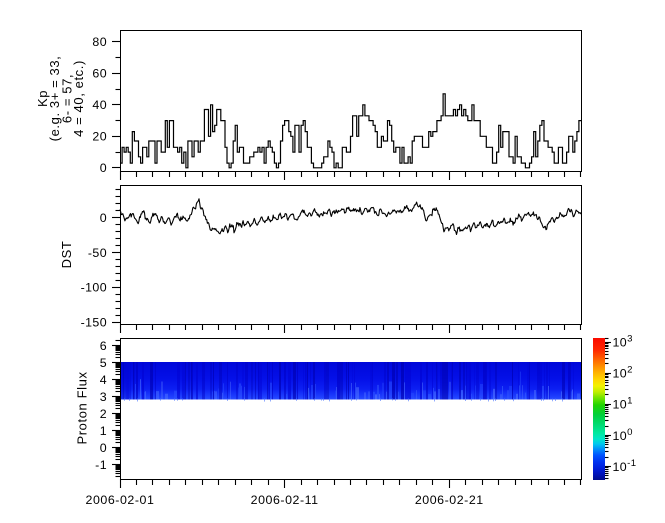 This screenshot has width=665, height=523. I want to click on svg-text: -100, so click(94, 288).